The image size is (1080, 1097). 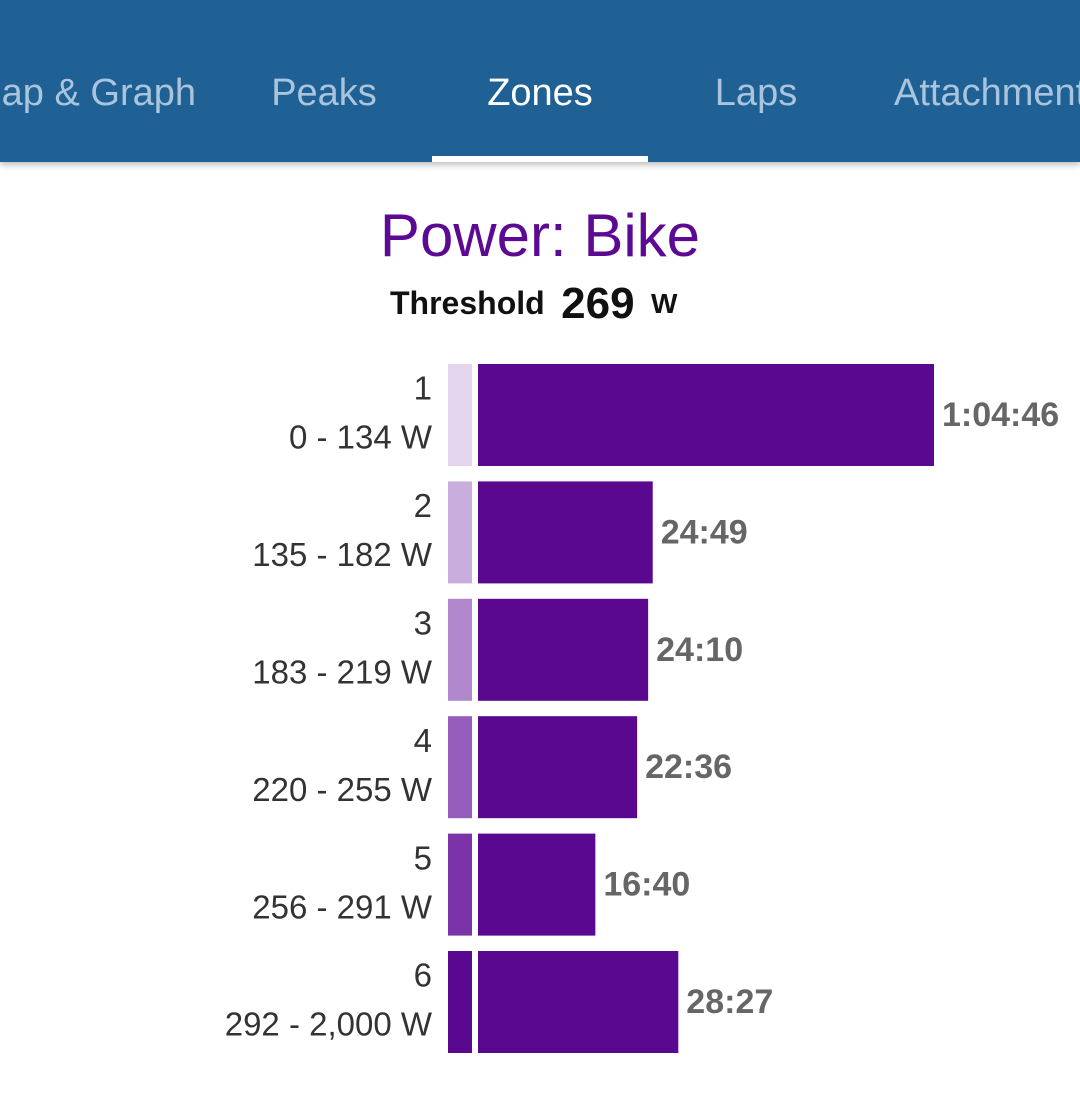 What do you see at coordinates (423, 975) in the screenshot?
I see `zone-number: 6` at bounding box center [423, 975].